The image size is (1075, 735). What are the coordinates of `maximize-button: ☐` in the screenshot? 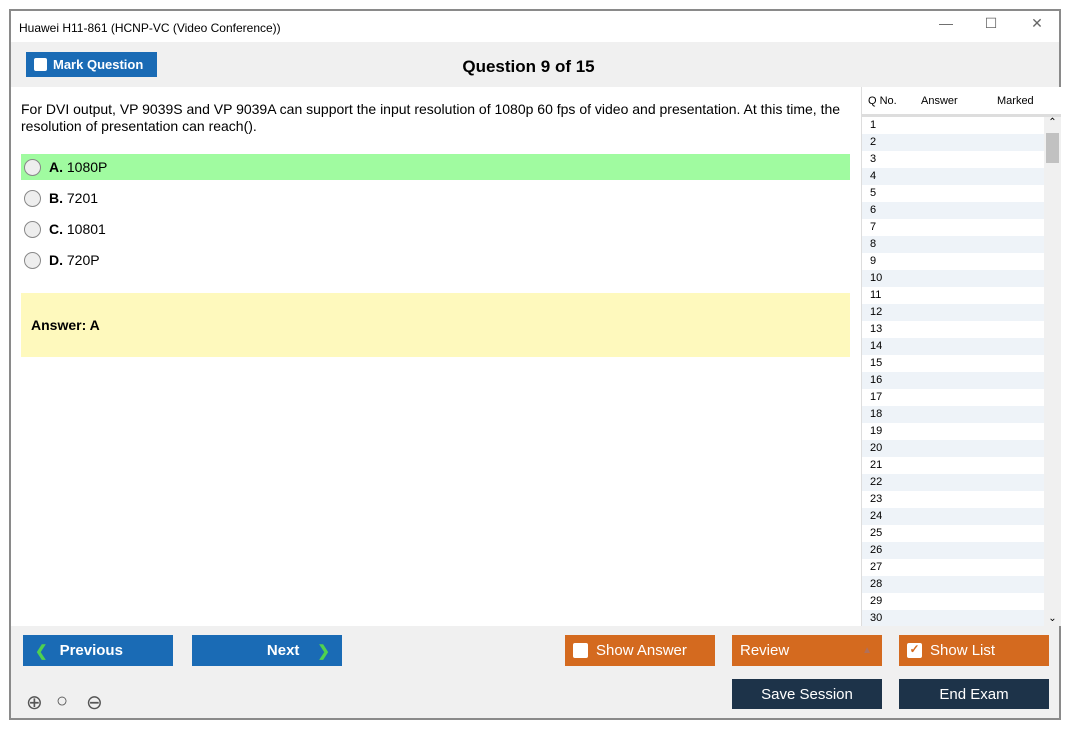 It's located at (991, 23).